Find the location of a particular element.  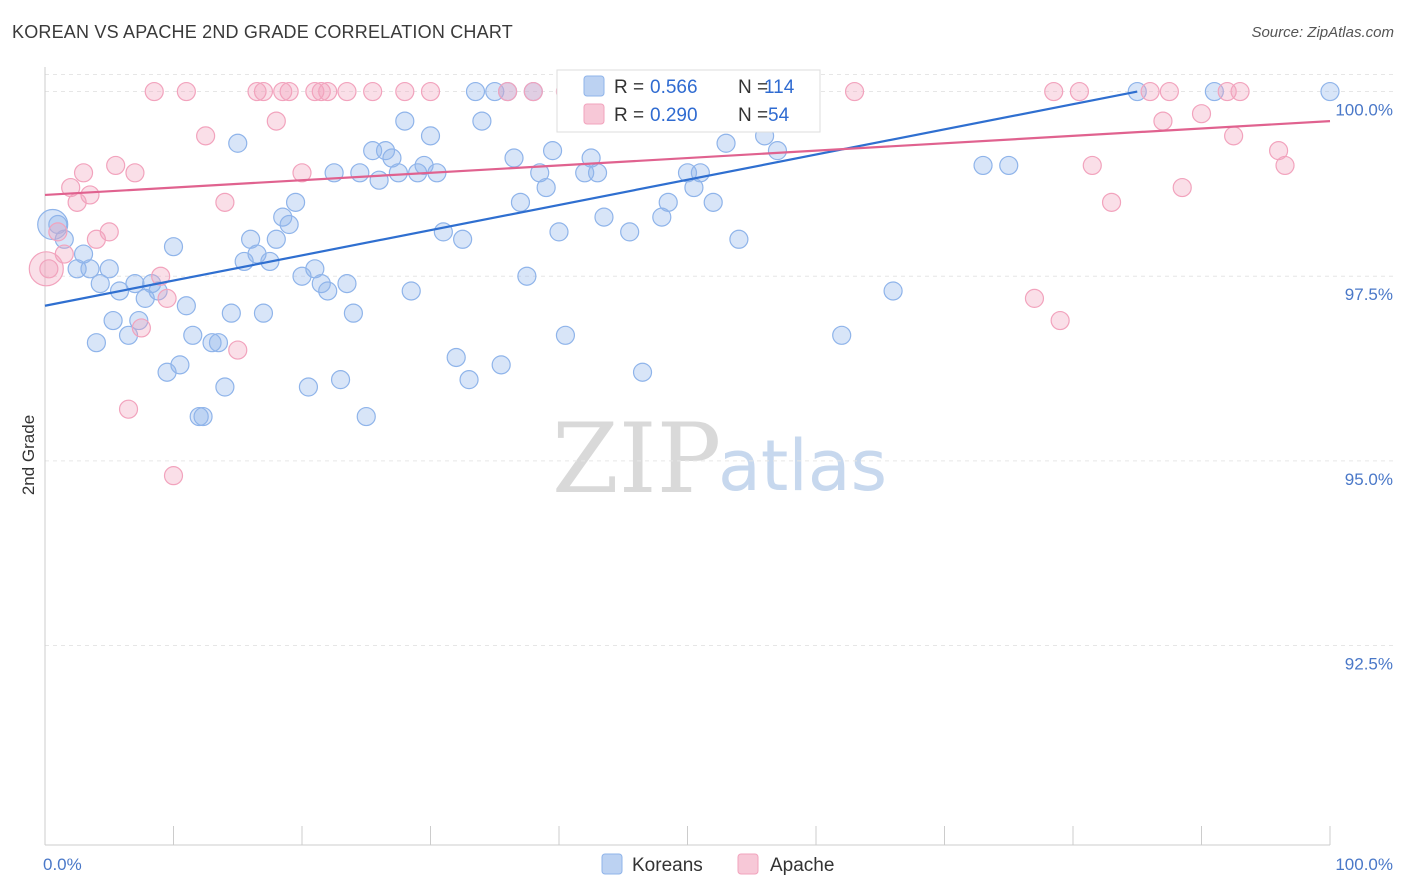

watermark: ZIP atlas is located at coordinates (719, 459).